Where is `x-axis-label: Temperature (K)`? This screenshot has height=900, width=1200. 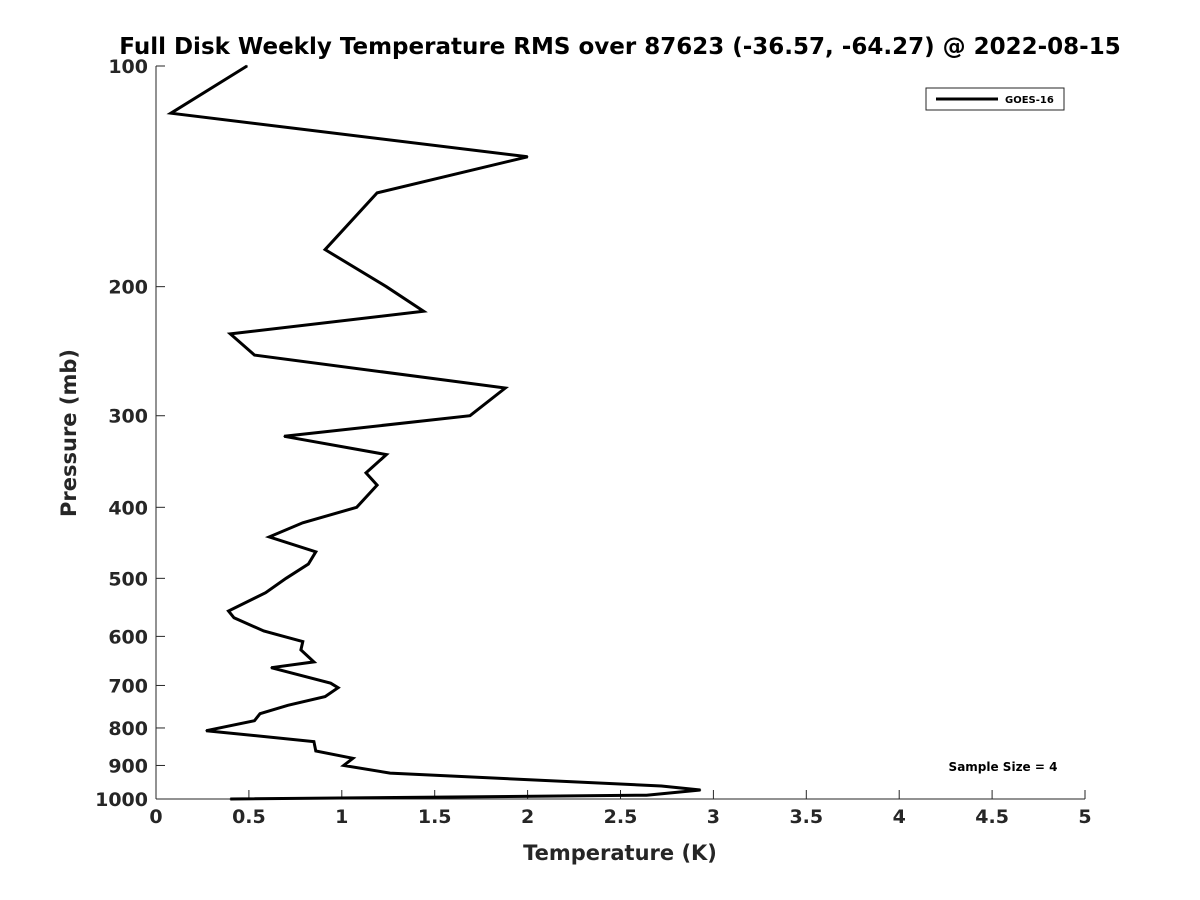
x-axis-label: Temperature (K) is located at coordinates (620, 853).